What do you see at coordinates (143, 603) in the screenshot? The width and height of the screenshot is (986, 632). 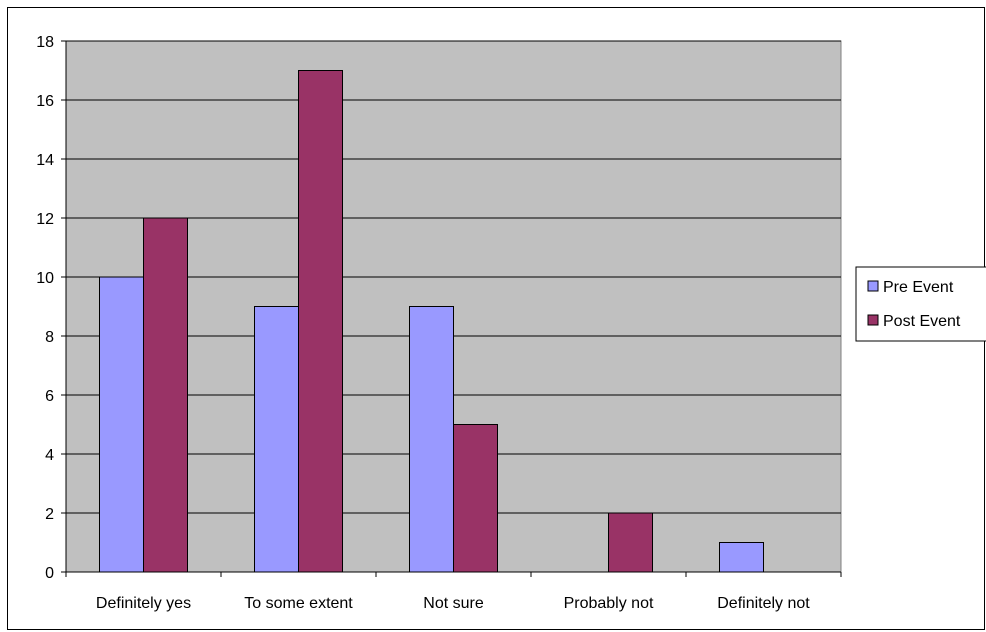 I see `x-category-label: Definitely yes` at bounding box center [143, 603].